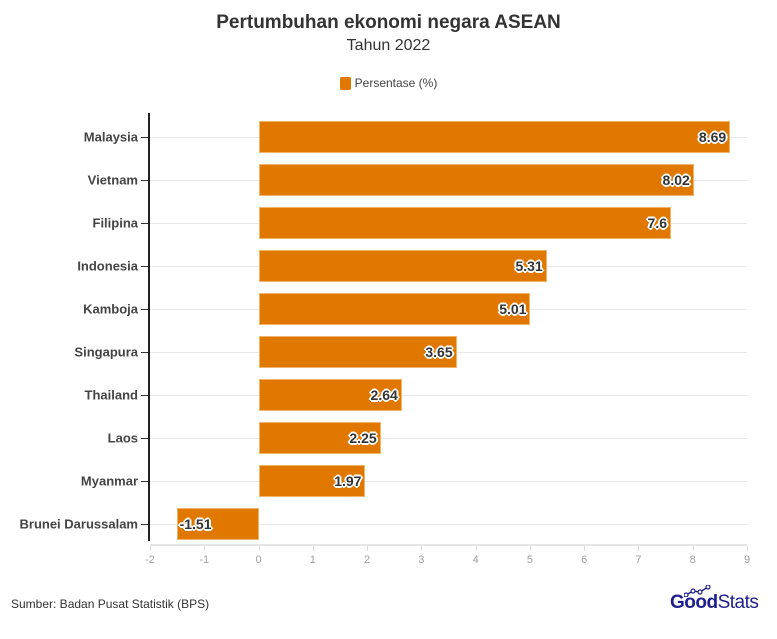 Image resolution: width=777 pixels, height=639 pixels. I want to click on x-axis-label: -1, so click(204, 560).